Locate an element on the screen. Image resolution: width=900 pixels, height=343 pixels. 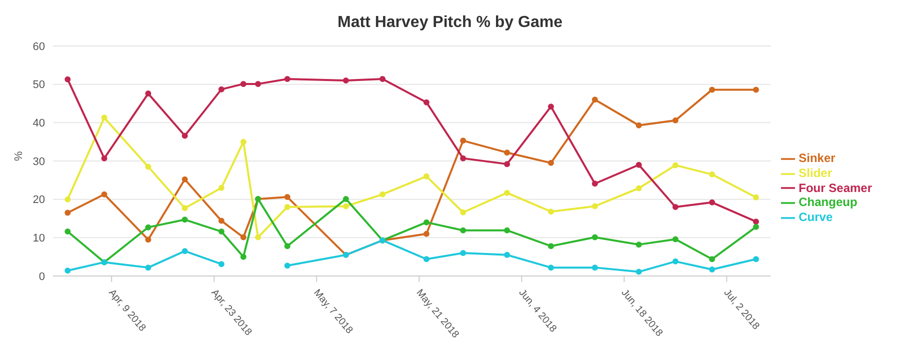
y-tick-label: 20 is located at coordinates (38, 200).